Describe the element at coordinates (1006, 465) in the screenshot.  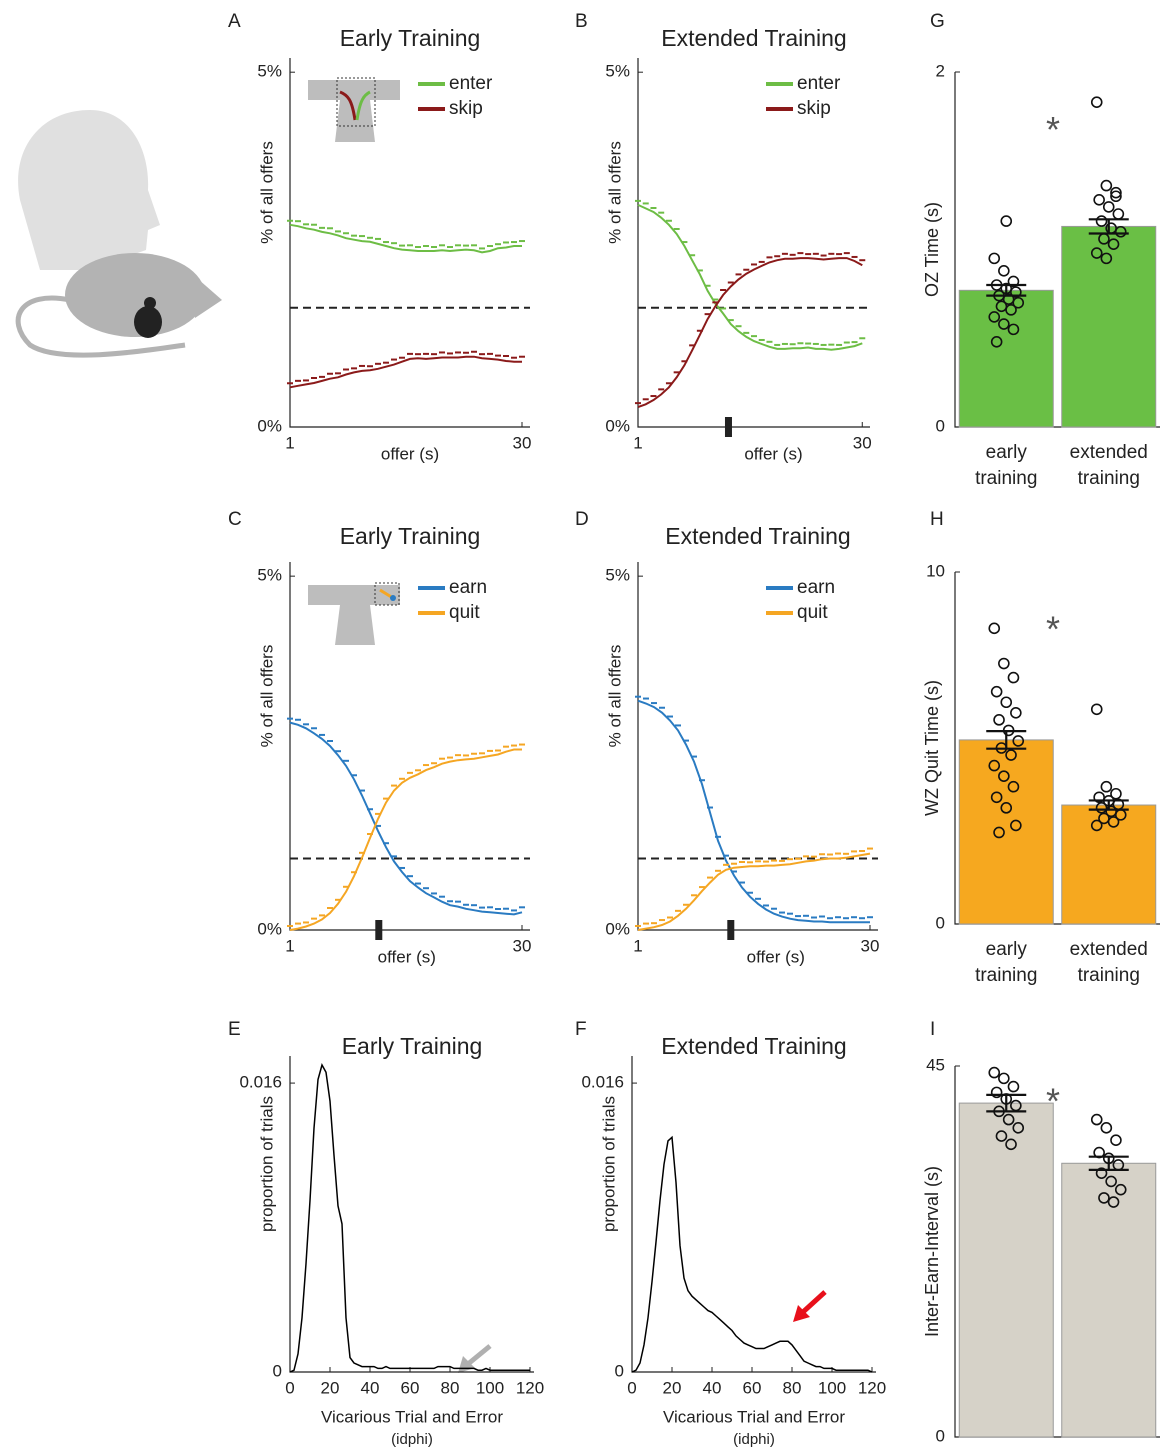
I see `x-tick-label: early training` at that location.